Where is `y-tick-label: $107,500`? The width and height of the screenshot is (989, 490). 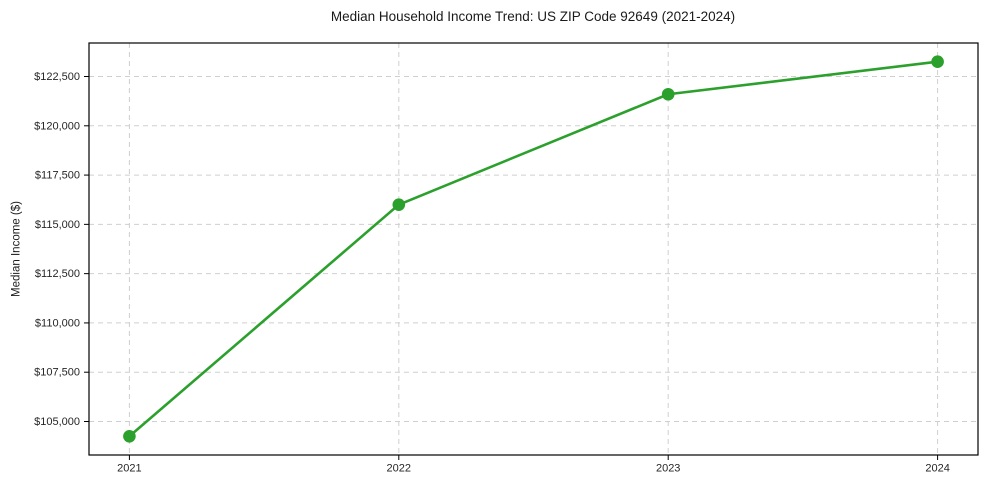
y-tick-label: $107,500 is located at coordinates (57, 373).